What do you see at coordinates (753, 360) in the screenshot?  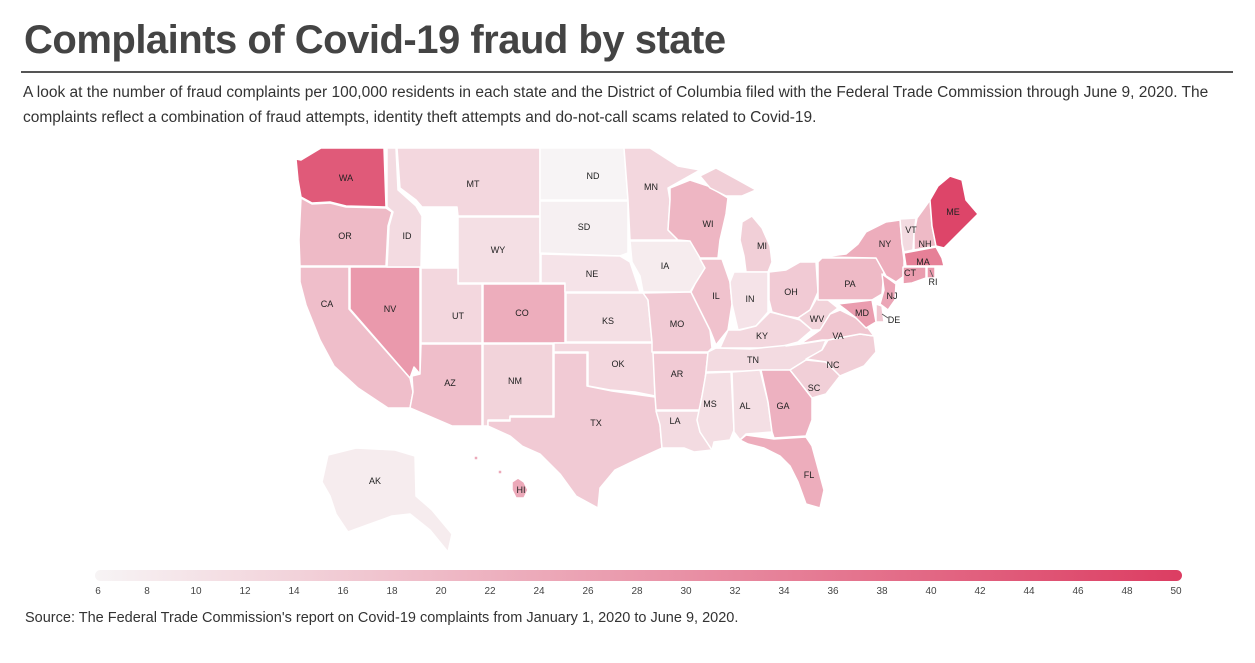 I see `state-label-tn: TN` at bounding box center [753, 360].